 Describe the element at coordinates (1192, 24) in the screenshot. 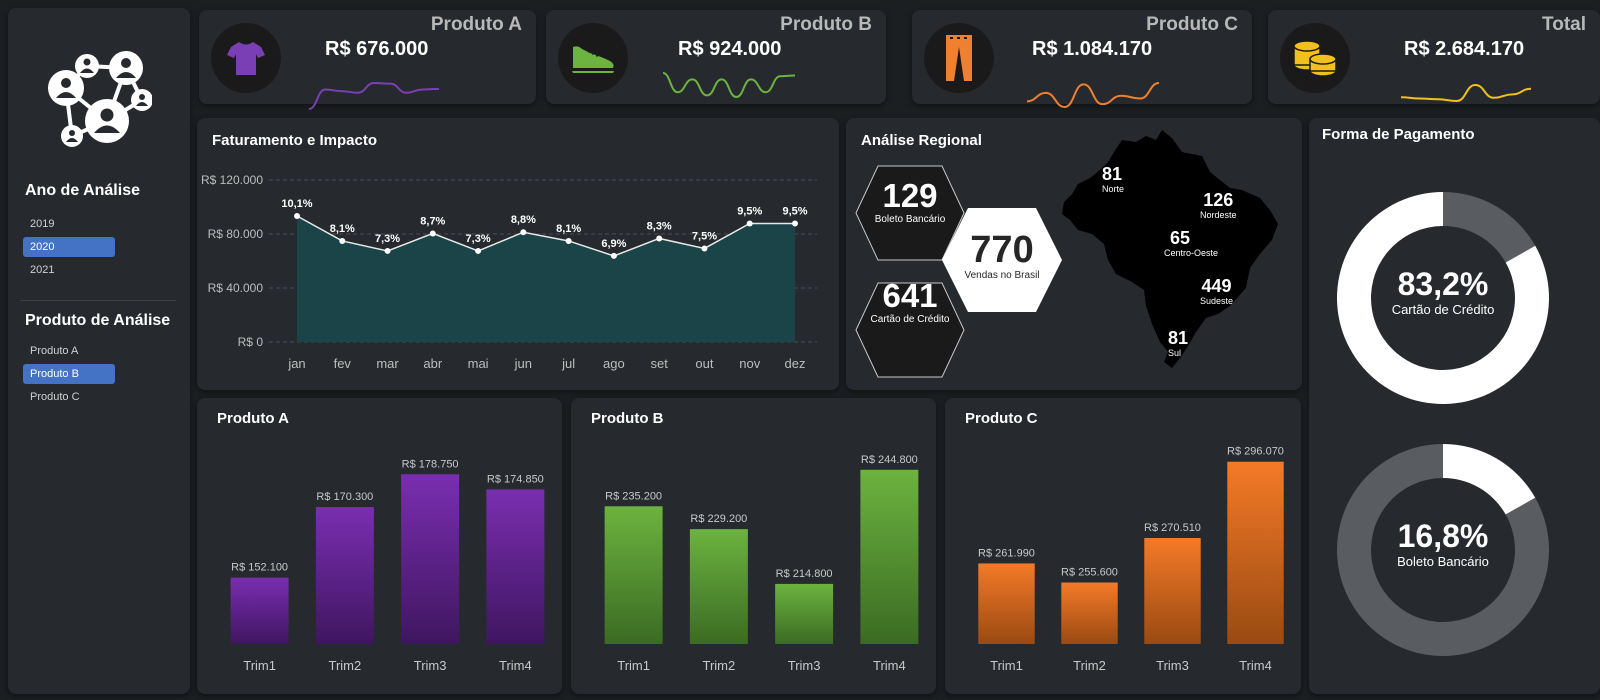

I see `kpi-name: Produto C` at that location.